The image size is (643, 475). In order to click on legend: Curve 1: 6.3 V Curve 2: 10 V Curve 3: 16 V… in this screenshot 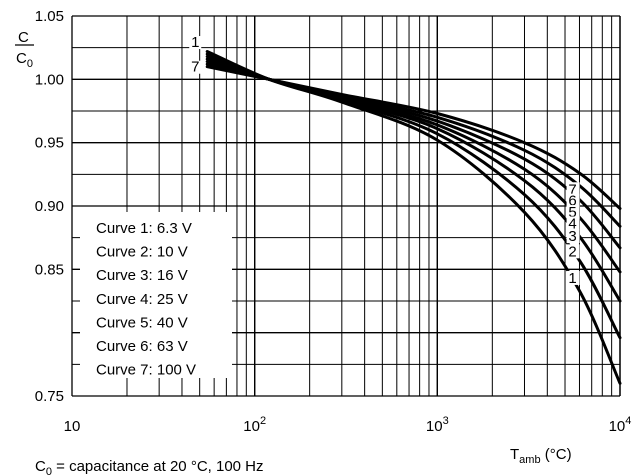, I will do `click(156, 295)`.